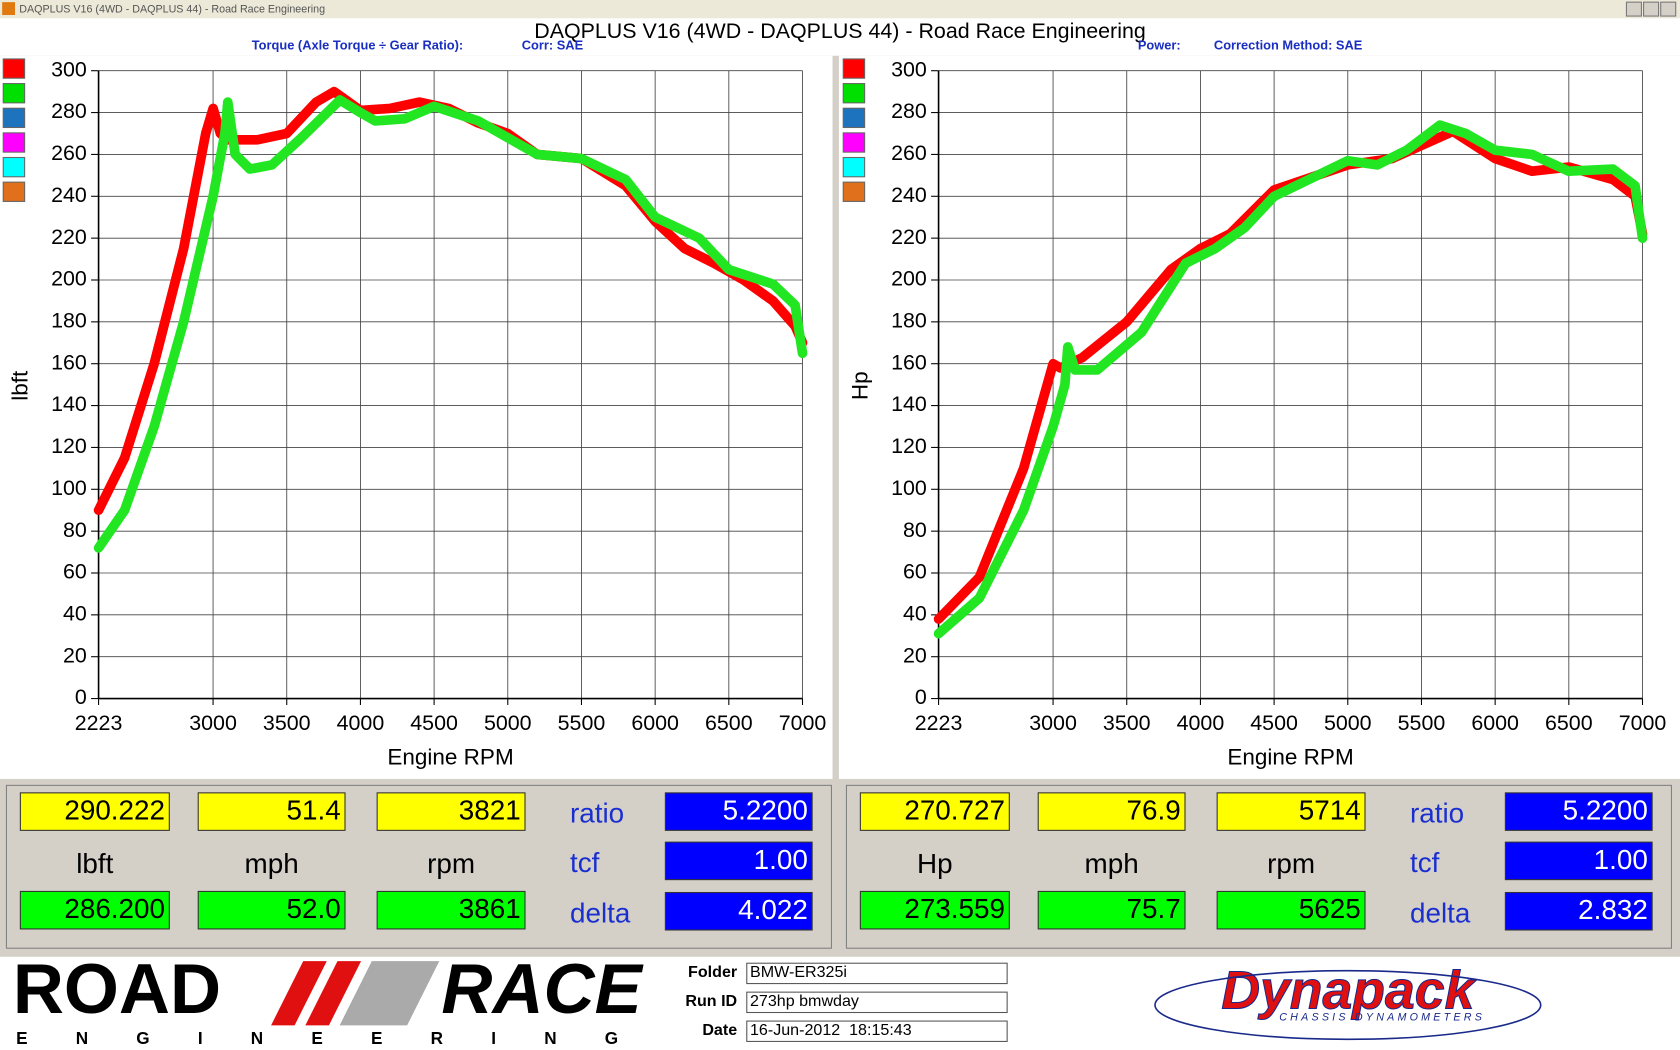 The width and height of the screenshot is (1680, 1050). What do you see at coordinates (114, 908) in the screenshot?
I see `readout-value: 286.200` at bounding box center [114, 908].